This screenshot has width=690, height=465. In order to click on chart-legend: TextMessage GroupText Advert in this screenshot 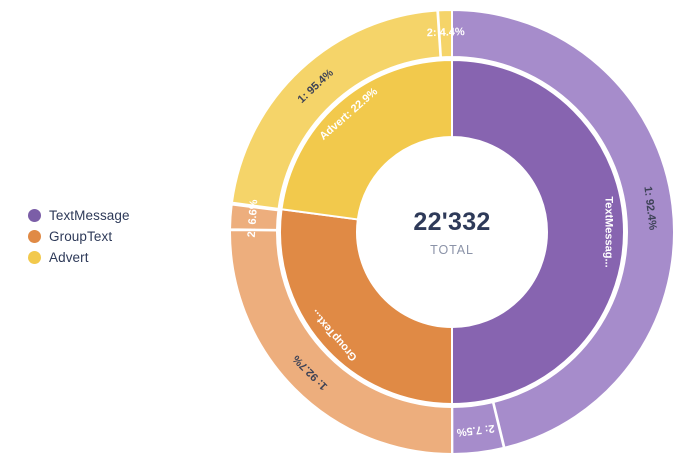, I will do `click(79, 236)`.